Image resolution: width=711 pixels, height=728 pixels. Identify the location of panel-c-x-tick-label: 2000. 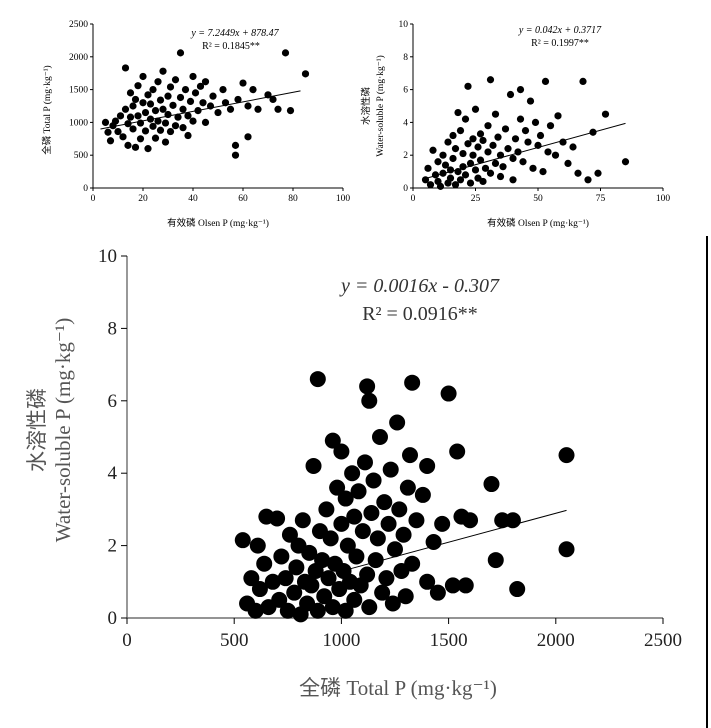
(556, 640).